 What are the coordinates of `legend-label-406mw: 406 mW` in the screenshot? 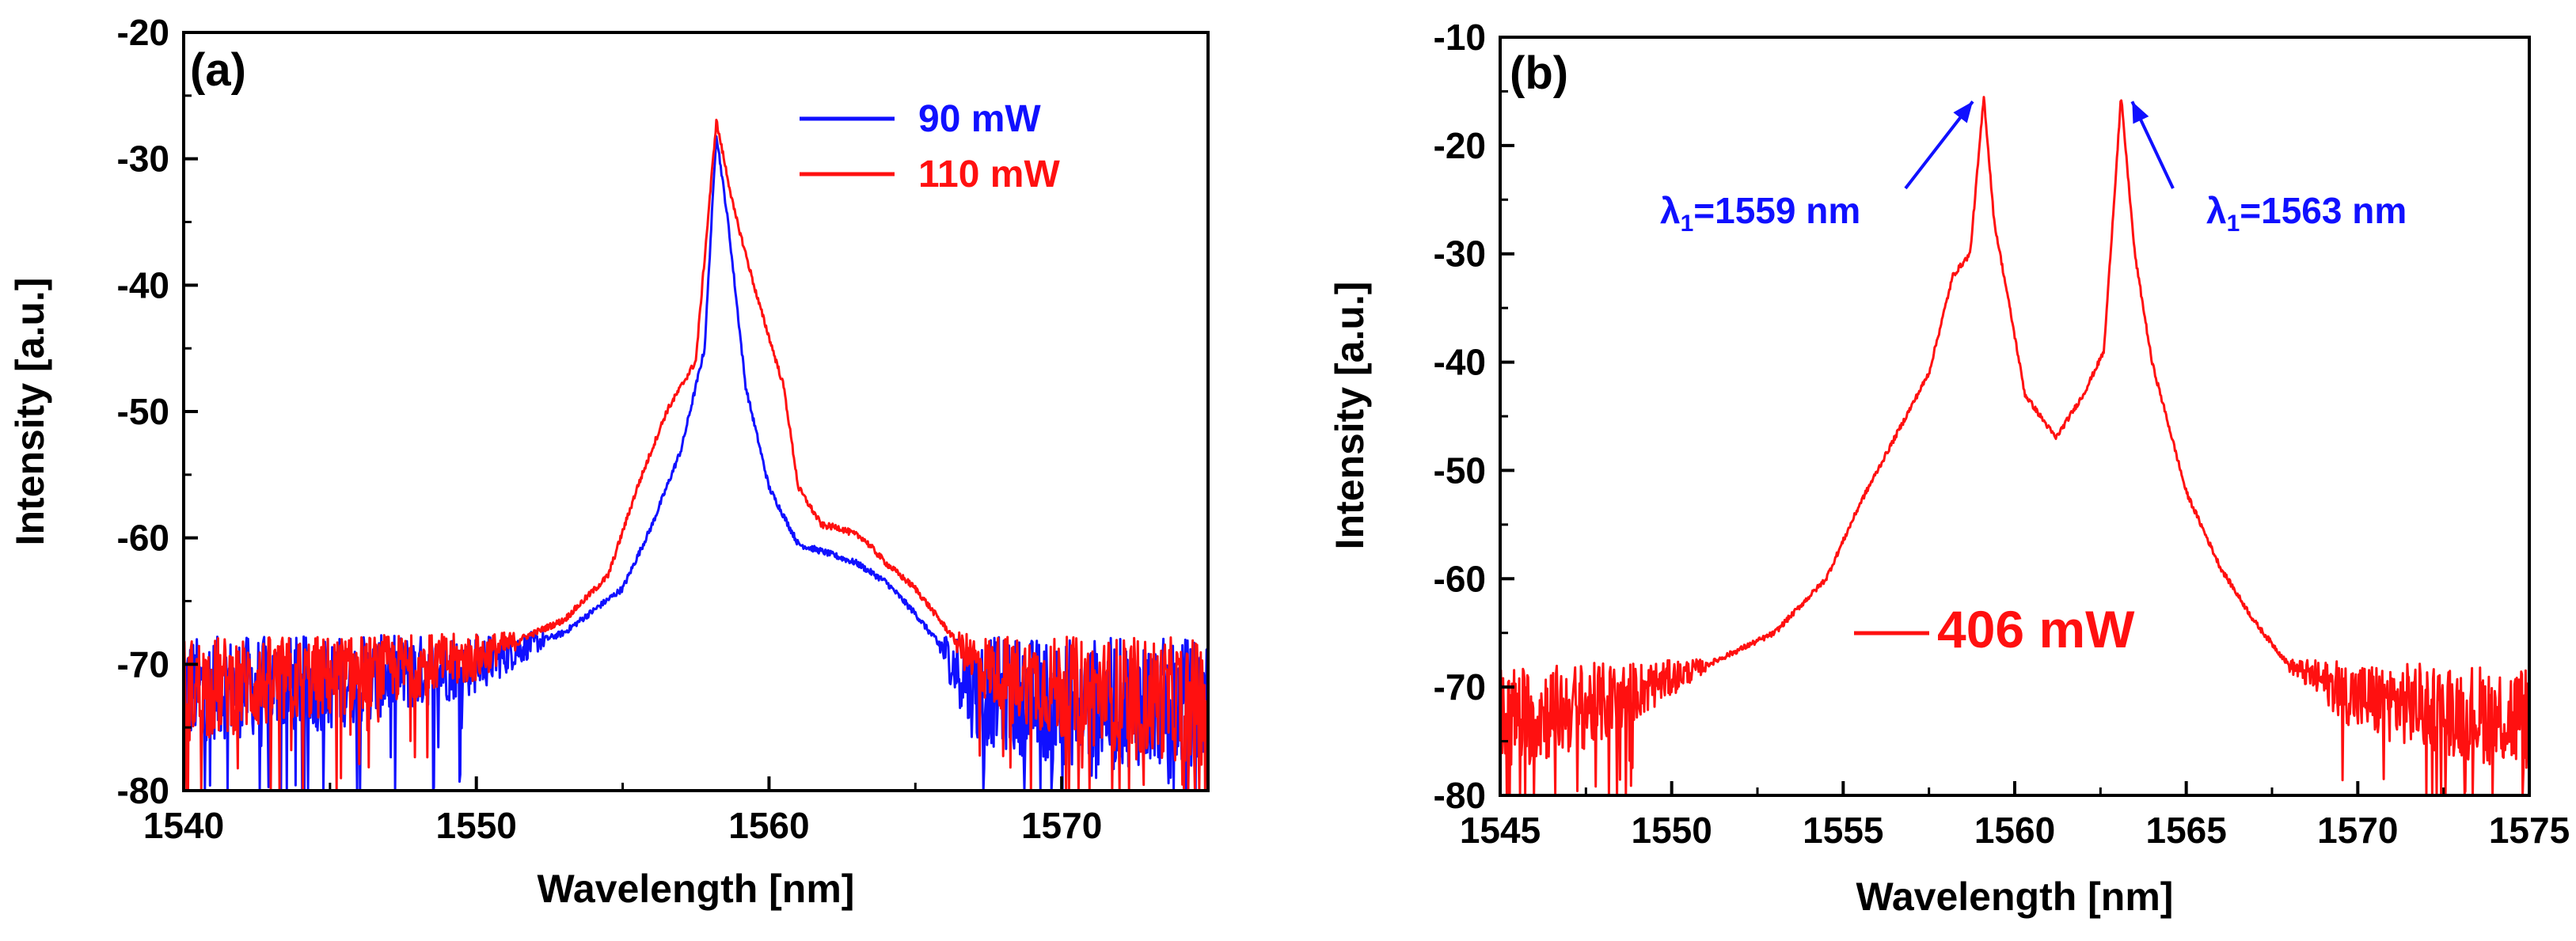 It's located at (2036, 629).